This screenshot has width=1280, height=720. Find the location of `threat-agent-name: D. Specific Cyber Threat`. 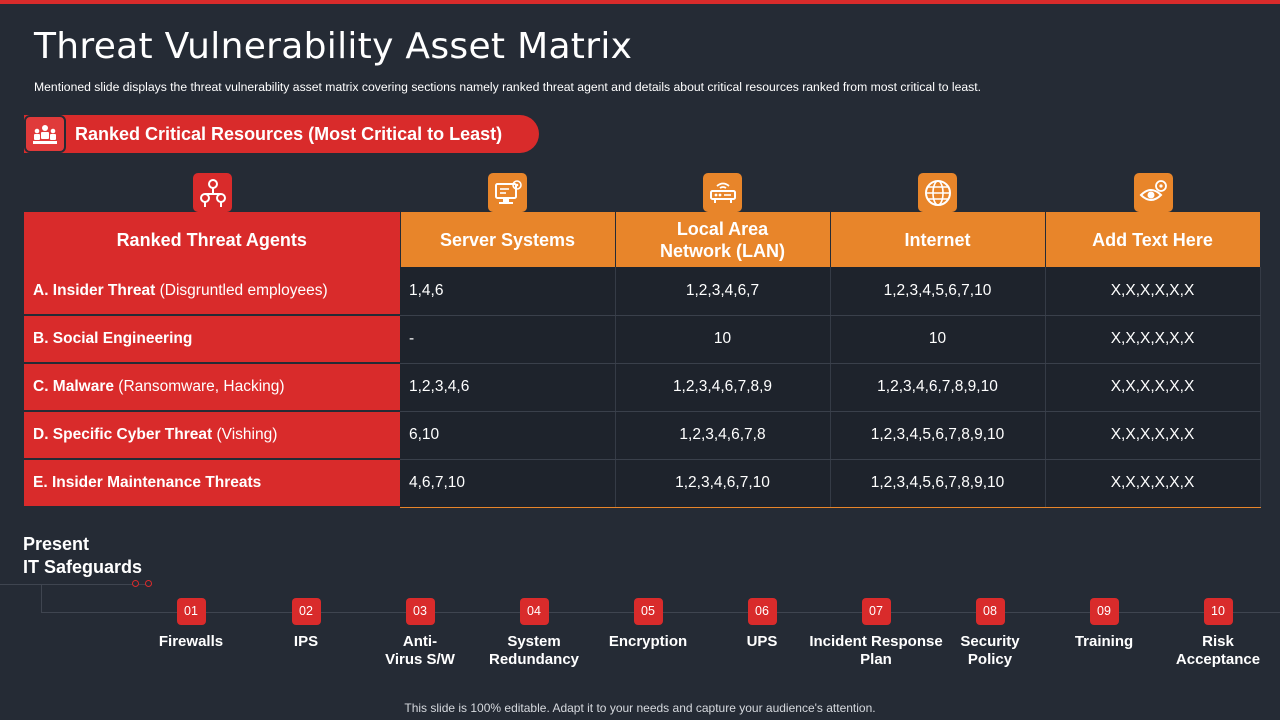

threat-agent-name: D. Specific Cyber Threat is located at coordinates (123, 434).